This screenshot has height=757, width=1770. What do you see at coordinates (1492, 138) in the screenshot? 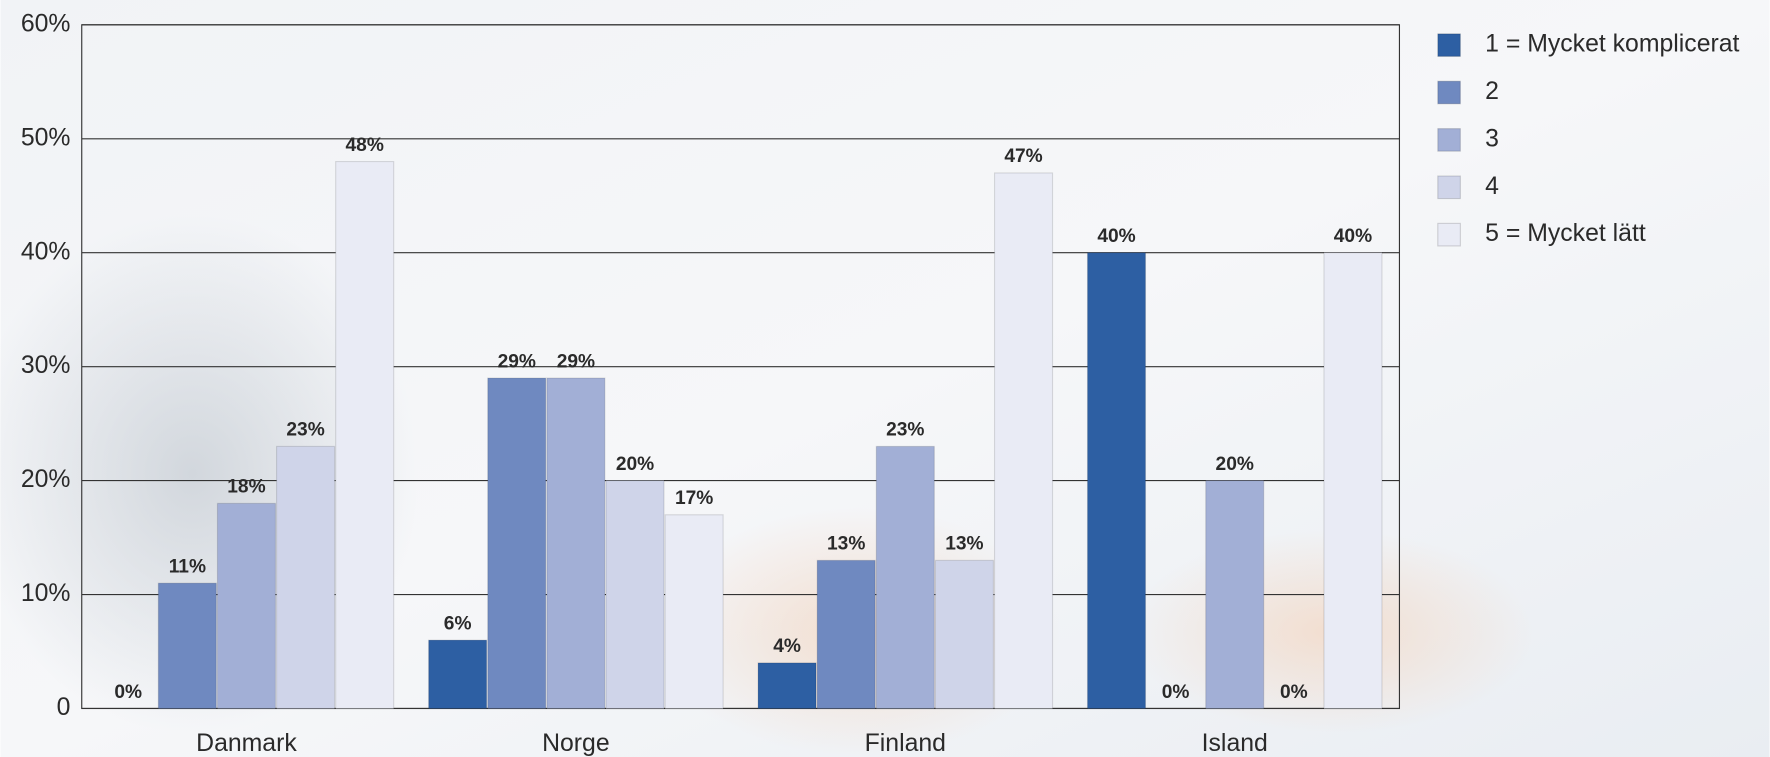
I see `legend-label: 3` at bounding box center [1492, 138].